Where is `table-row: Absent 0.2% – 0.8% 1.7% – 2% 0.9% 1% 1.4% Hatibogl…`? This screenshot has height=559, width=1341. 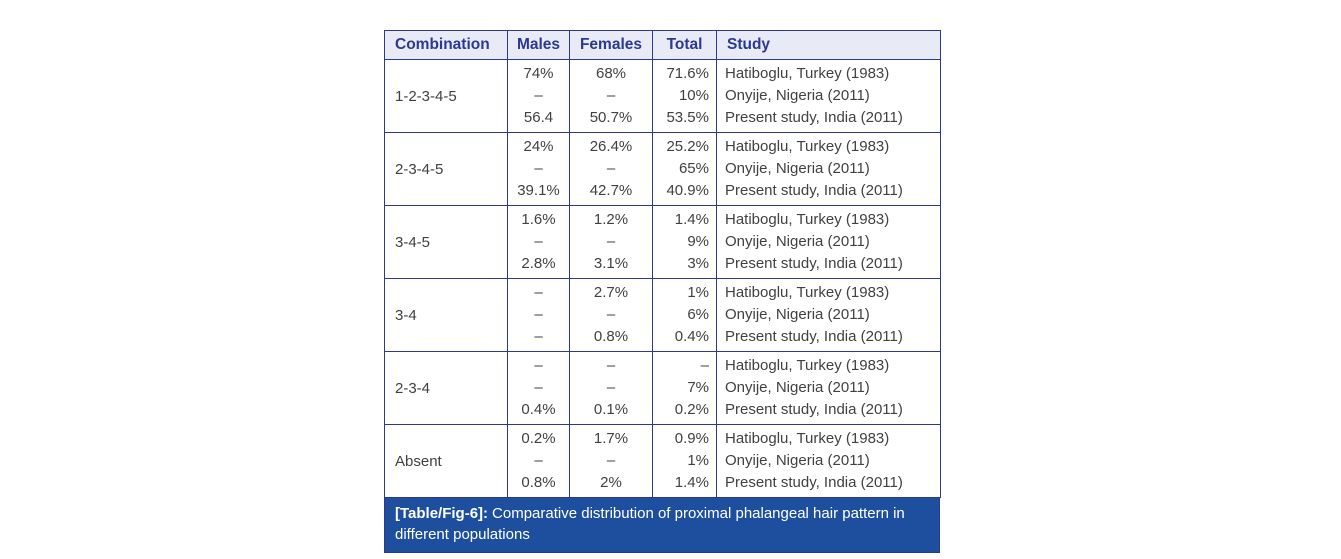 table-row: Absent 0.2% – 0.8% 1.7% – 2% 0.9% 1% 1.4% Hatibogl… is located at coordinates (662, 461).